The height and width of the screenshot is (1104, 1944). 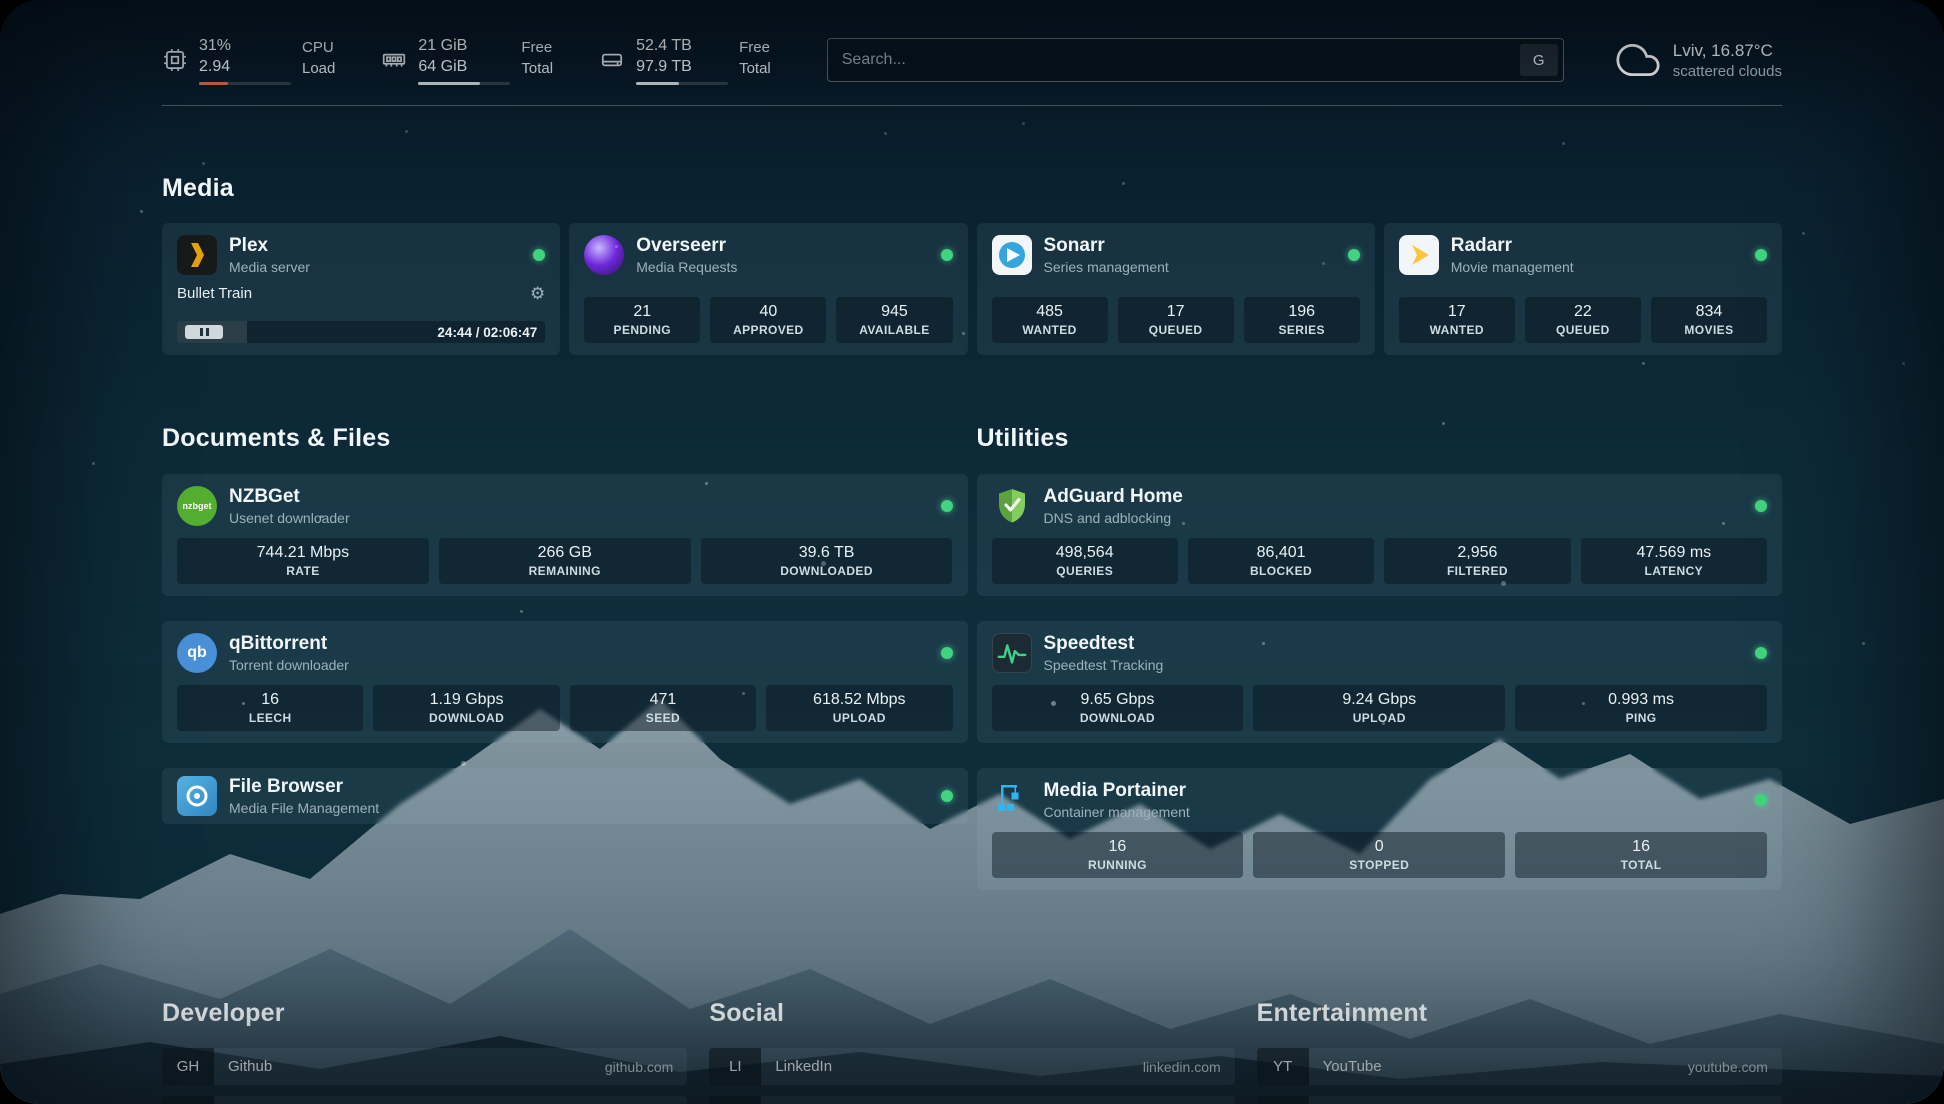 What do you see at coordinates (1582, 312) in the screenshot?
I see `stat-value: 22` at bounding box center [1582, 312].